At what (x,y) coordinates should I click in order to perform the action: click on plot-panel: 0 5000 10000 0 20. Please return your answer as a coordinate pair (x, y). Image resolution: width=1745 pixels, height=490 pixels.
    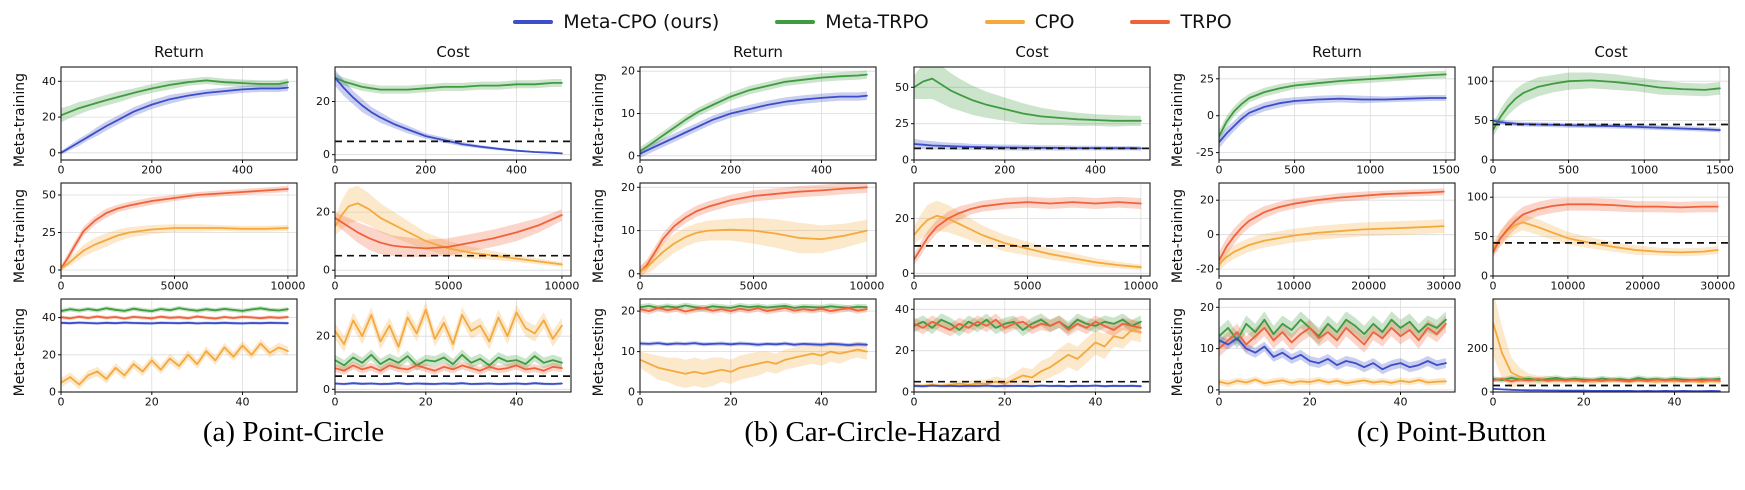
    Looking at the image, I should click on (1026, 237).